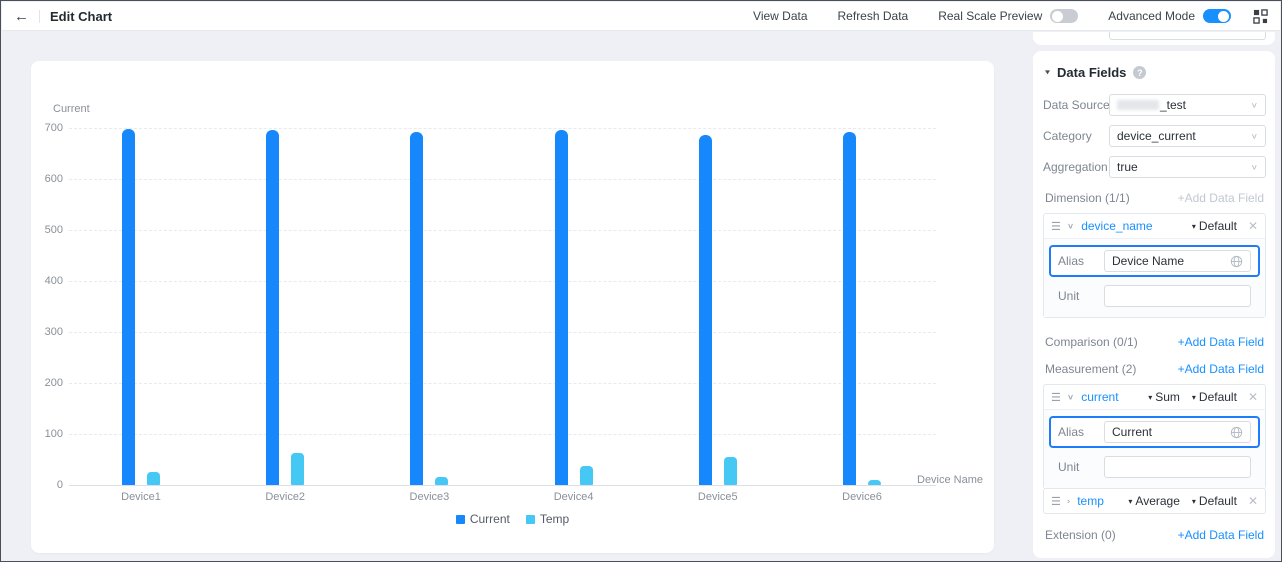  What do you see at coordinates (586, 475) in the screenshot?
I see `bar-temp-device4` at bounding box center [586, 475].